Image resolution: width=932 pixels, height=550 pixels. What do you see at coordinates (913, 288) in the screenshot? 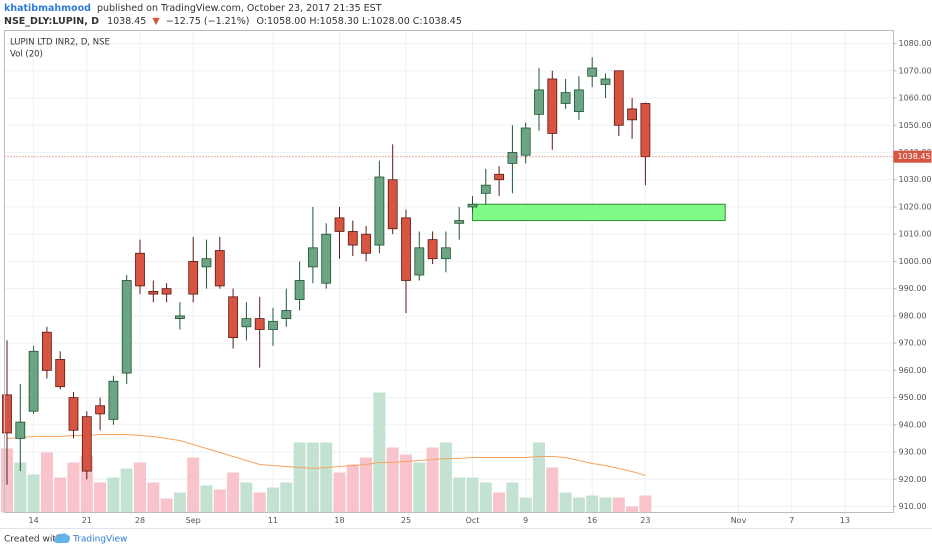
I see `y-tick-label: 990.00` at bounding box center [913, 288].